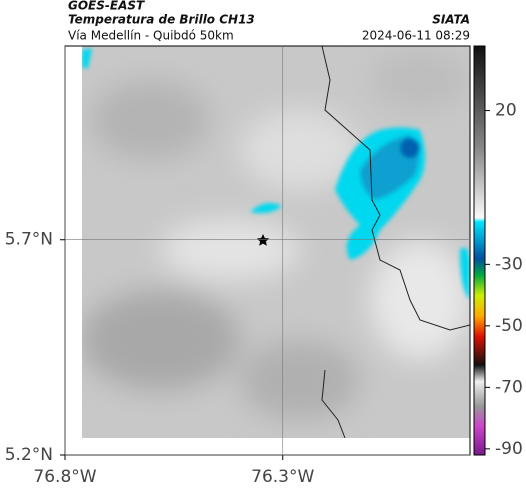 The image size is (526, 491). I want to click on x-tick-label: 76.3°W, so click(282, 477).